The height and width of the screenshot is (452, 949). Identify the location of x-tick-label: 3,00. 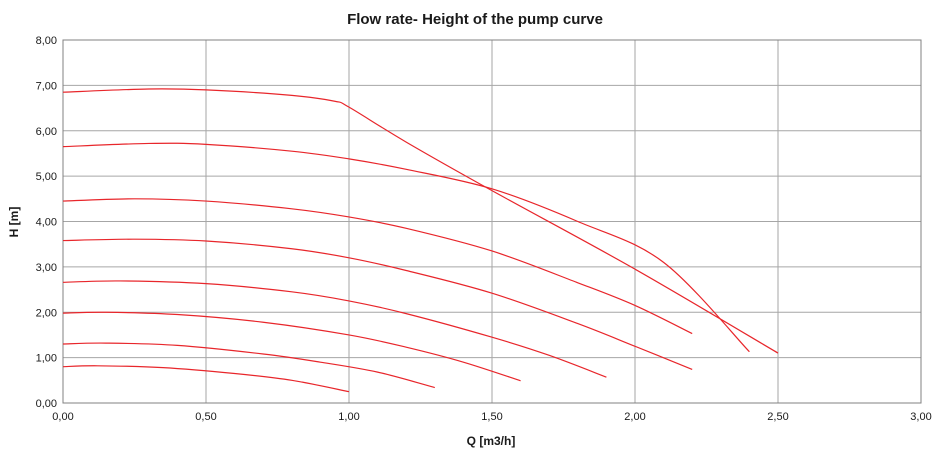
(920, 417).